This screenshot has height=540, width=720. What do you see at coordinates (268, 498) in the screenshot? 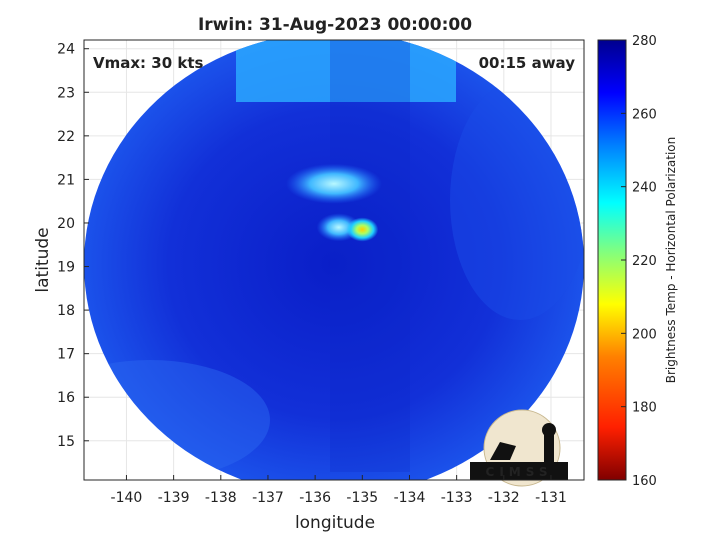
I see `x-tick-label: -137` at bounding box center [268, 498].